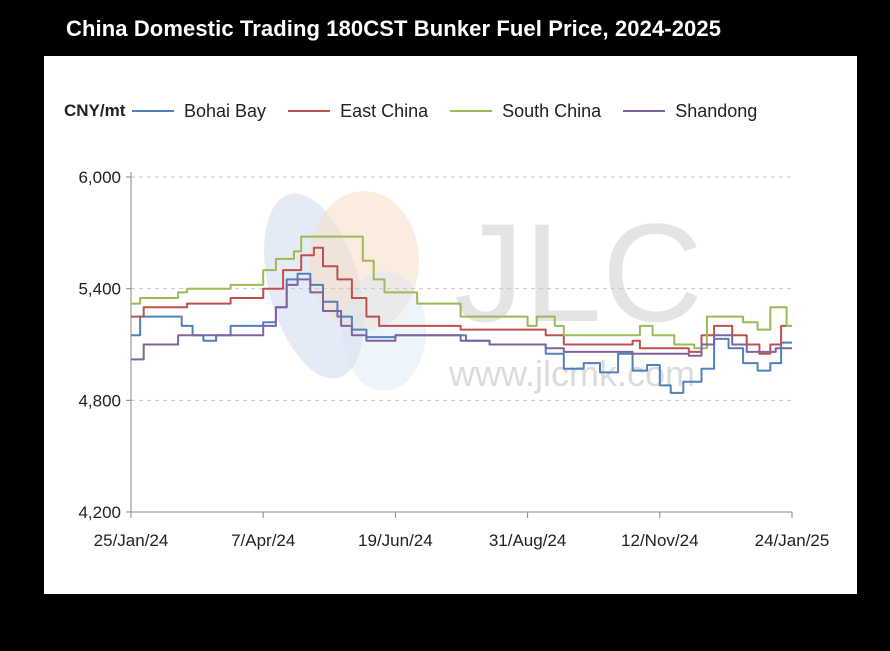 The height and width of the screenshot is (651, 890). I want to click on legend-item-bohai-bay: Bohai Bay, so click(199, 111).